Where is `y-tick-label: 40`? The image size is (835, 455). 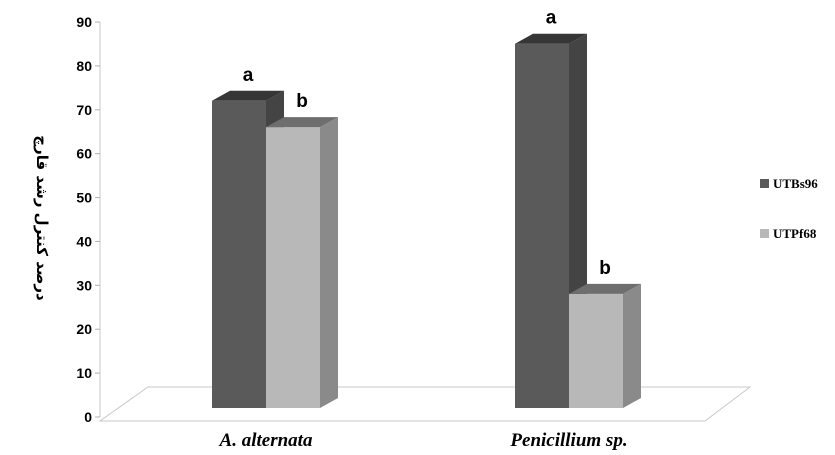 y-tick-label: 40 is located at coordinates (84, 241).